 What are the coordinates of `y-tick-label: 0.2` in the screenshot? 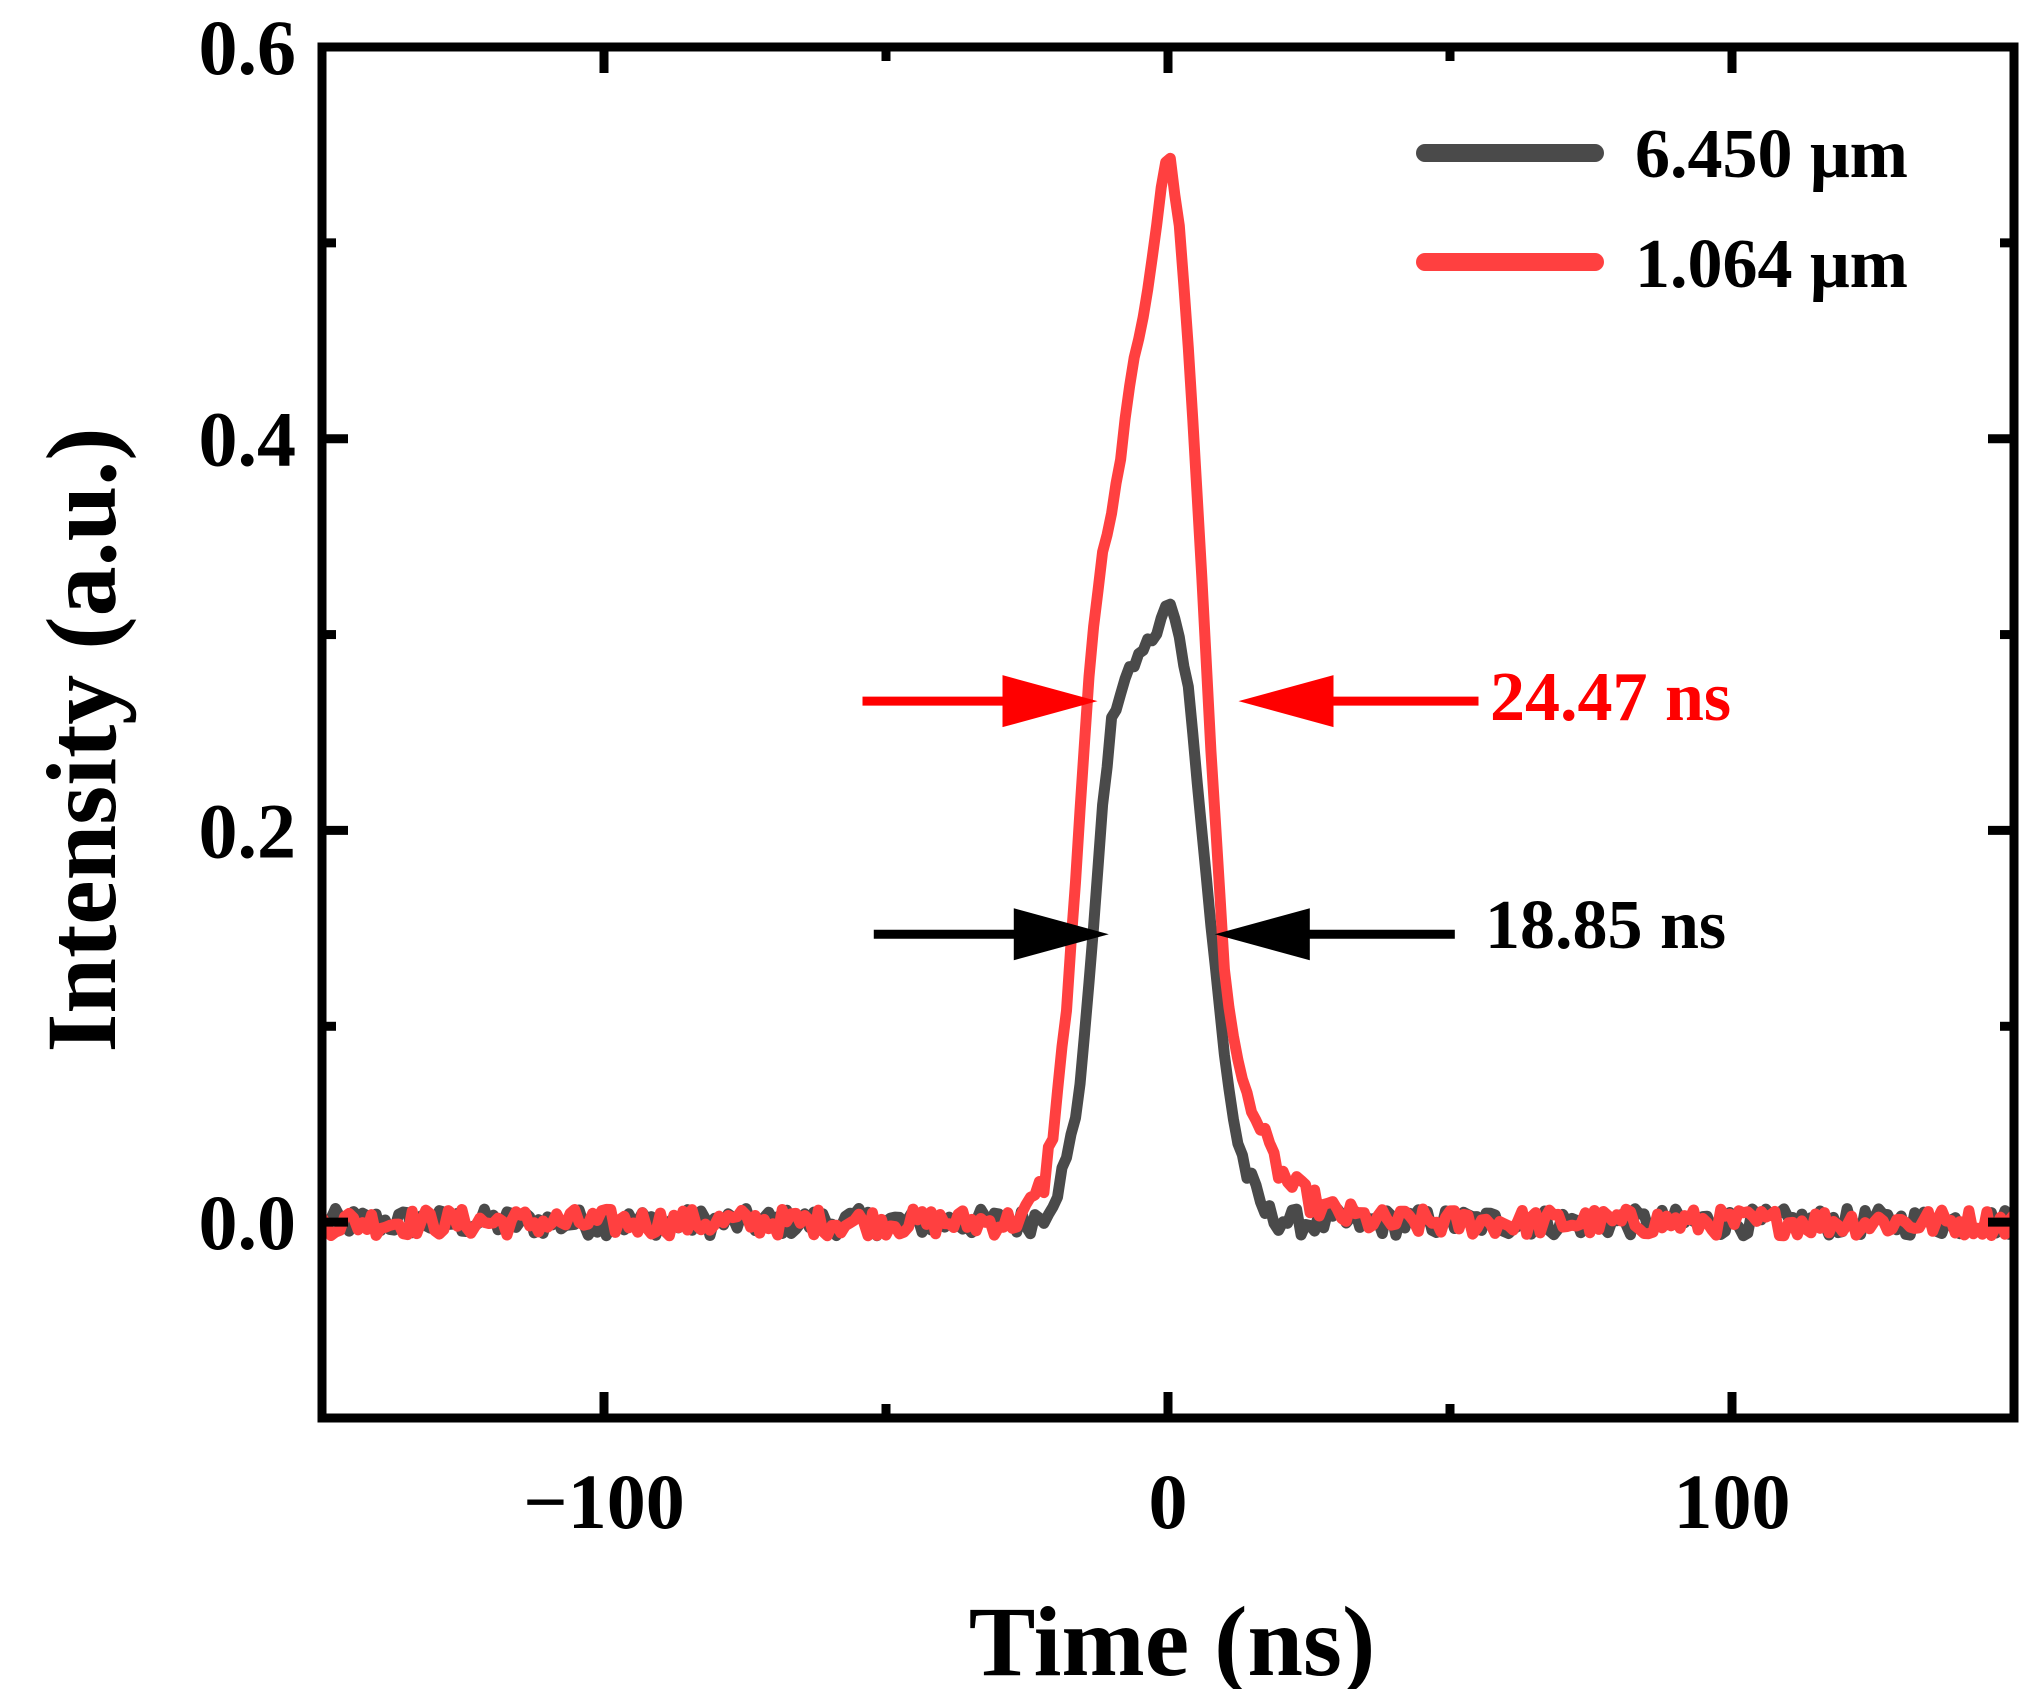 It's located at (248, 830).